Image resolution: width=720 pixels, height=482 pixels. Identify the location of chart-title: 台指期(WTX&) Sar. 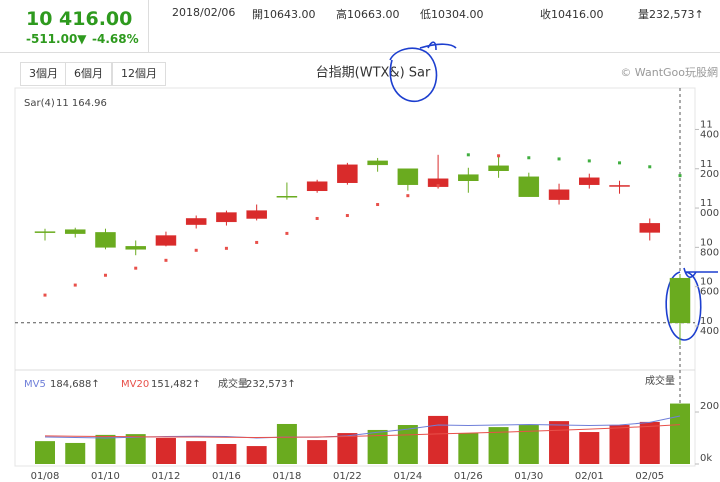
(373, 73).